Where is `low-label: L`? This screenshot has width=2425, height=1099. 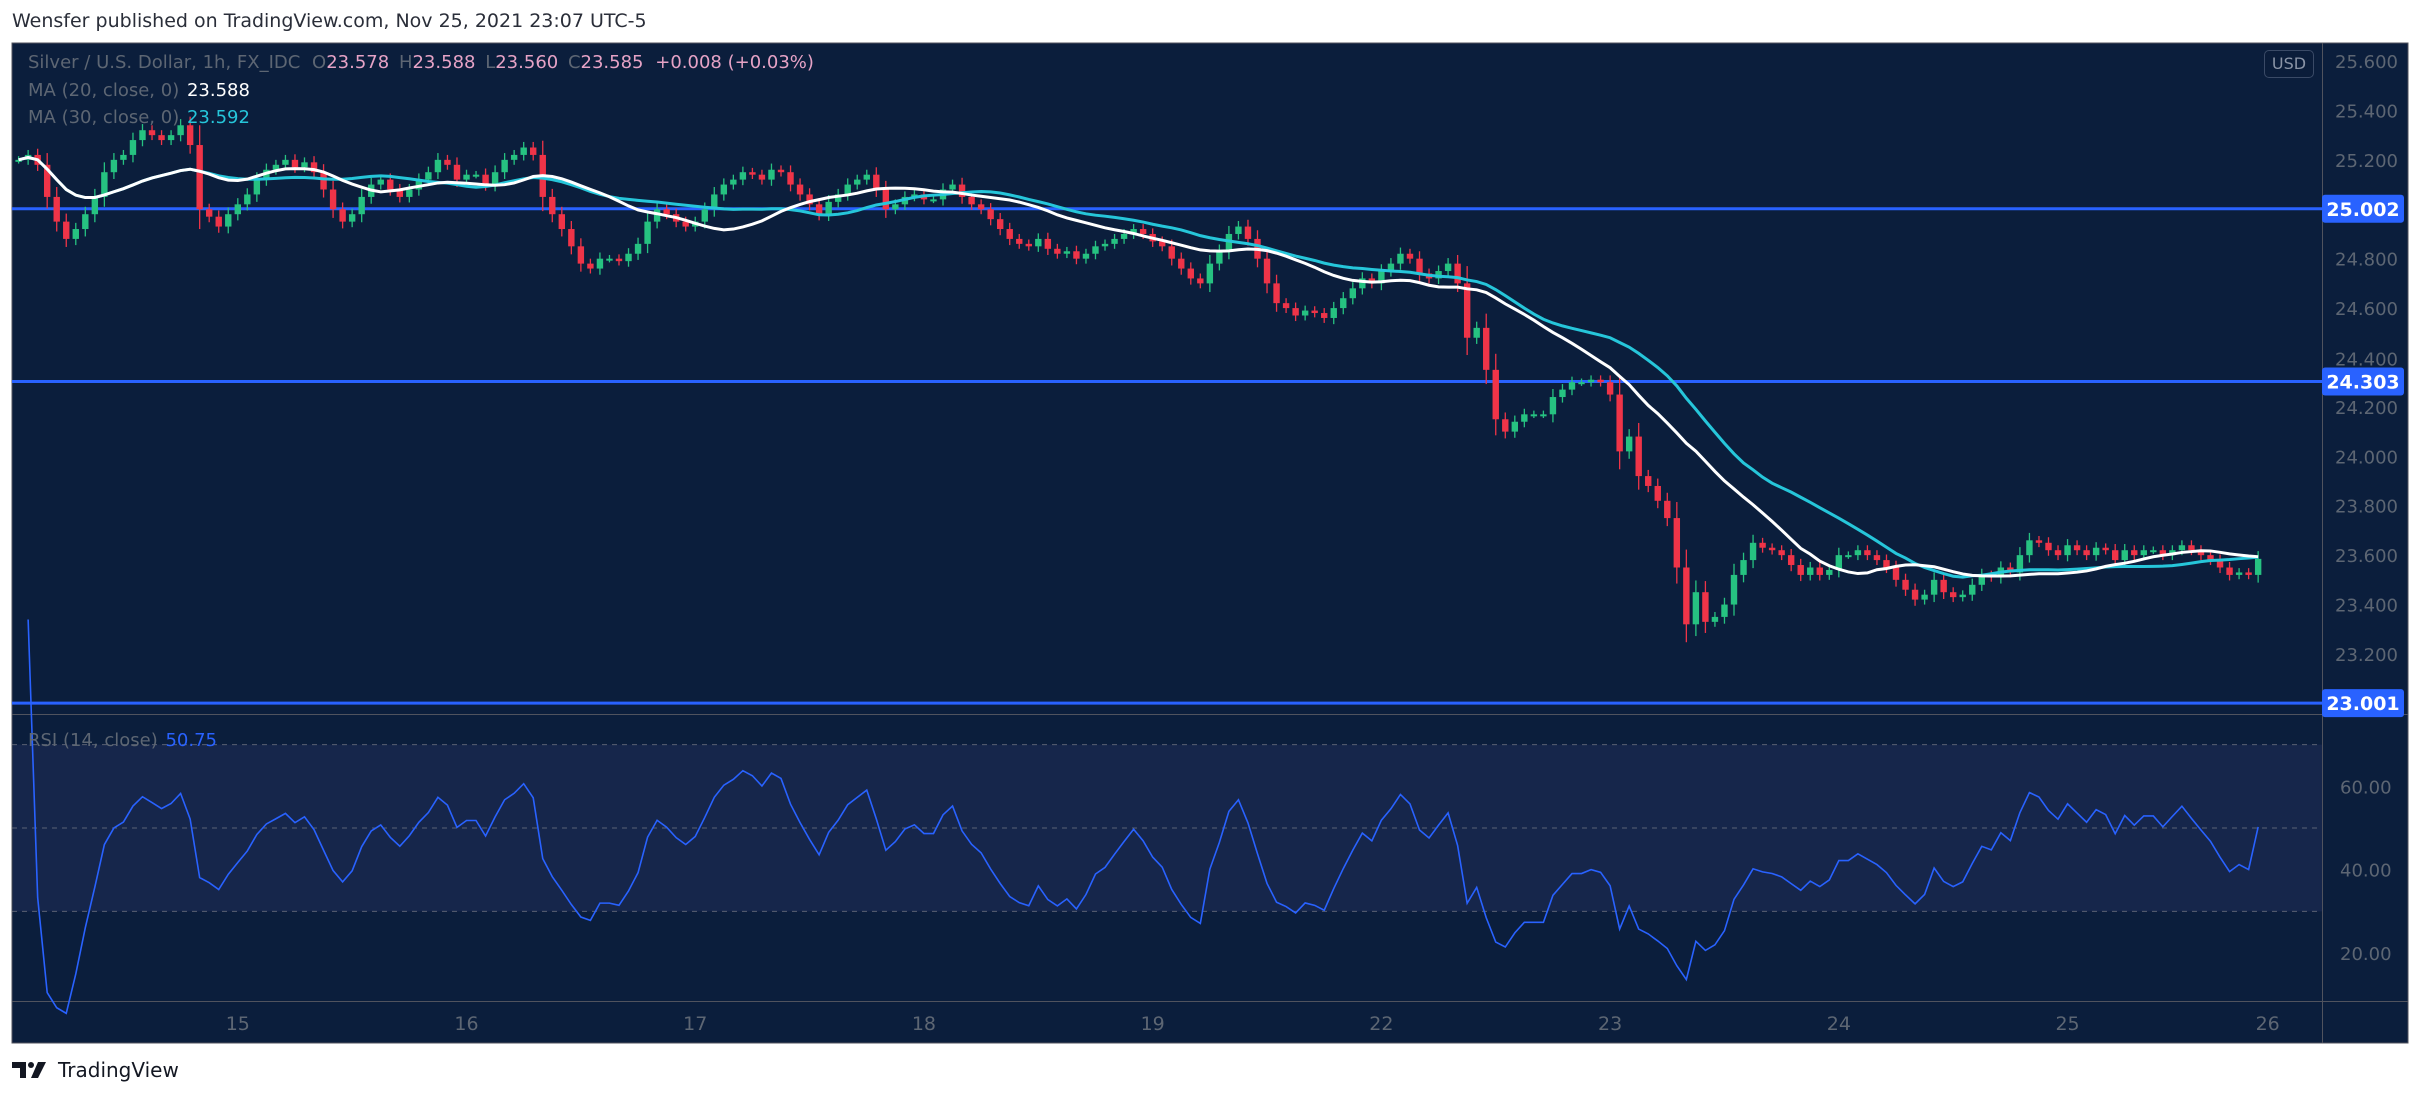
low-label: L is located at coordinates (490, 62).